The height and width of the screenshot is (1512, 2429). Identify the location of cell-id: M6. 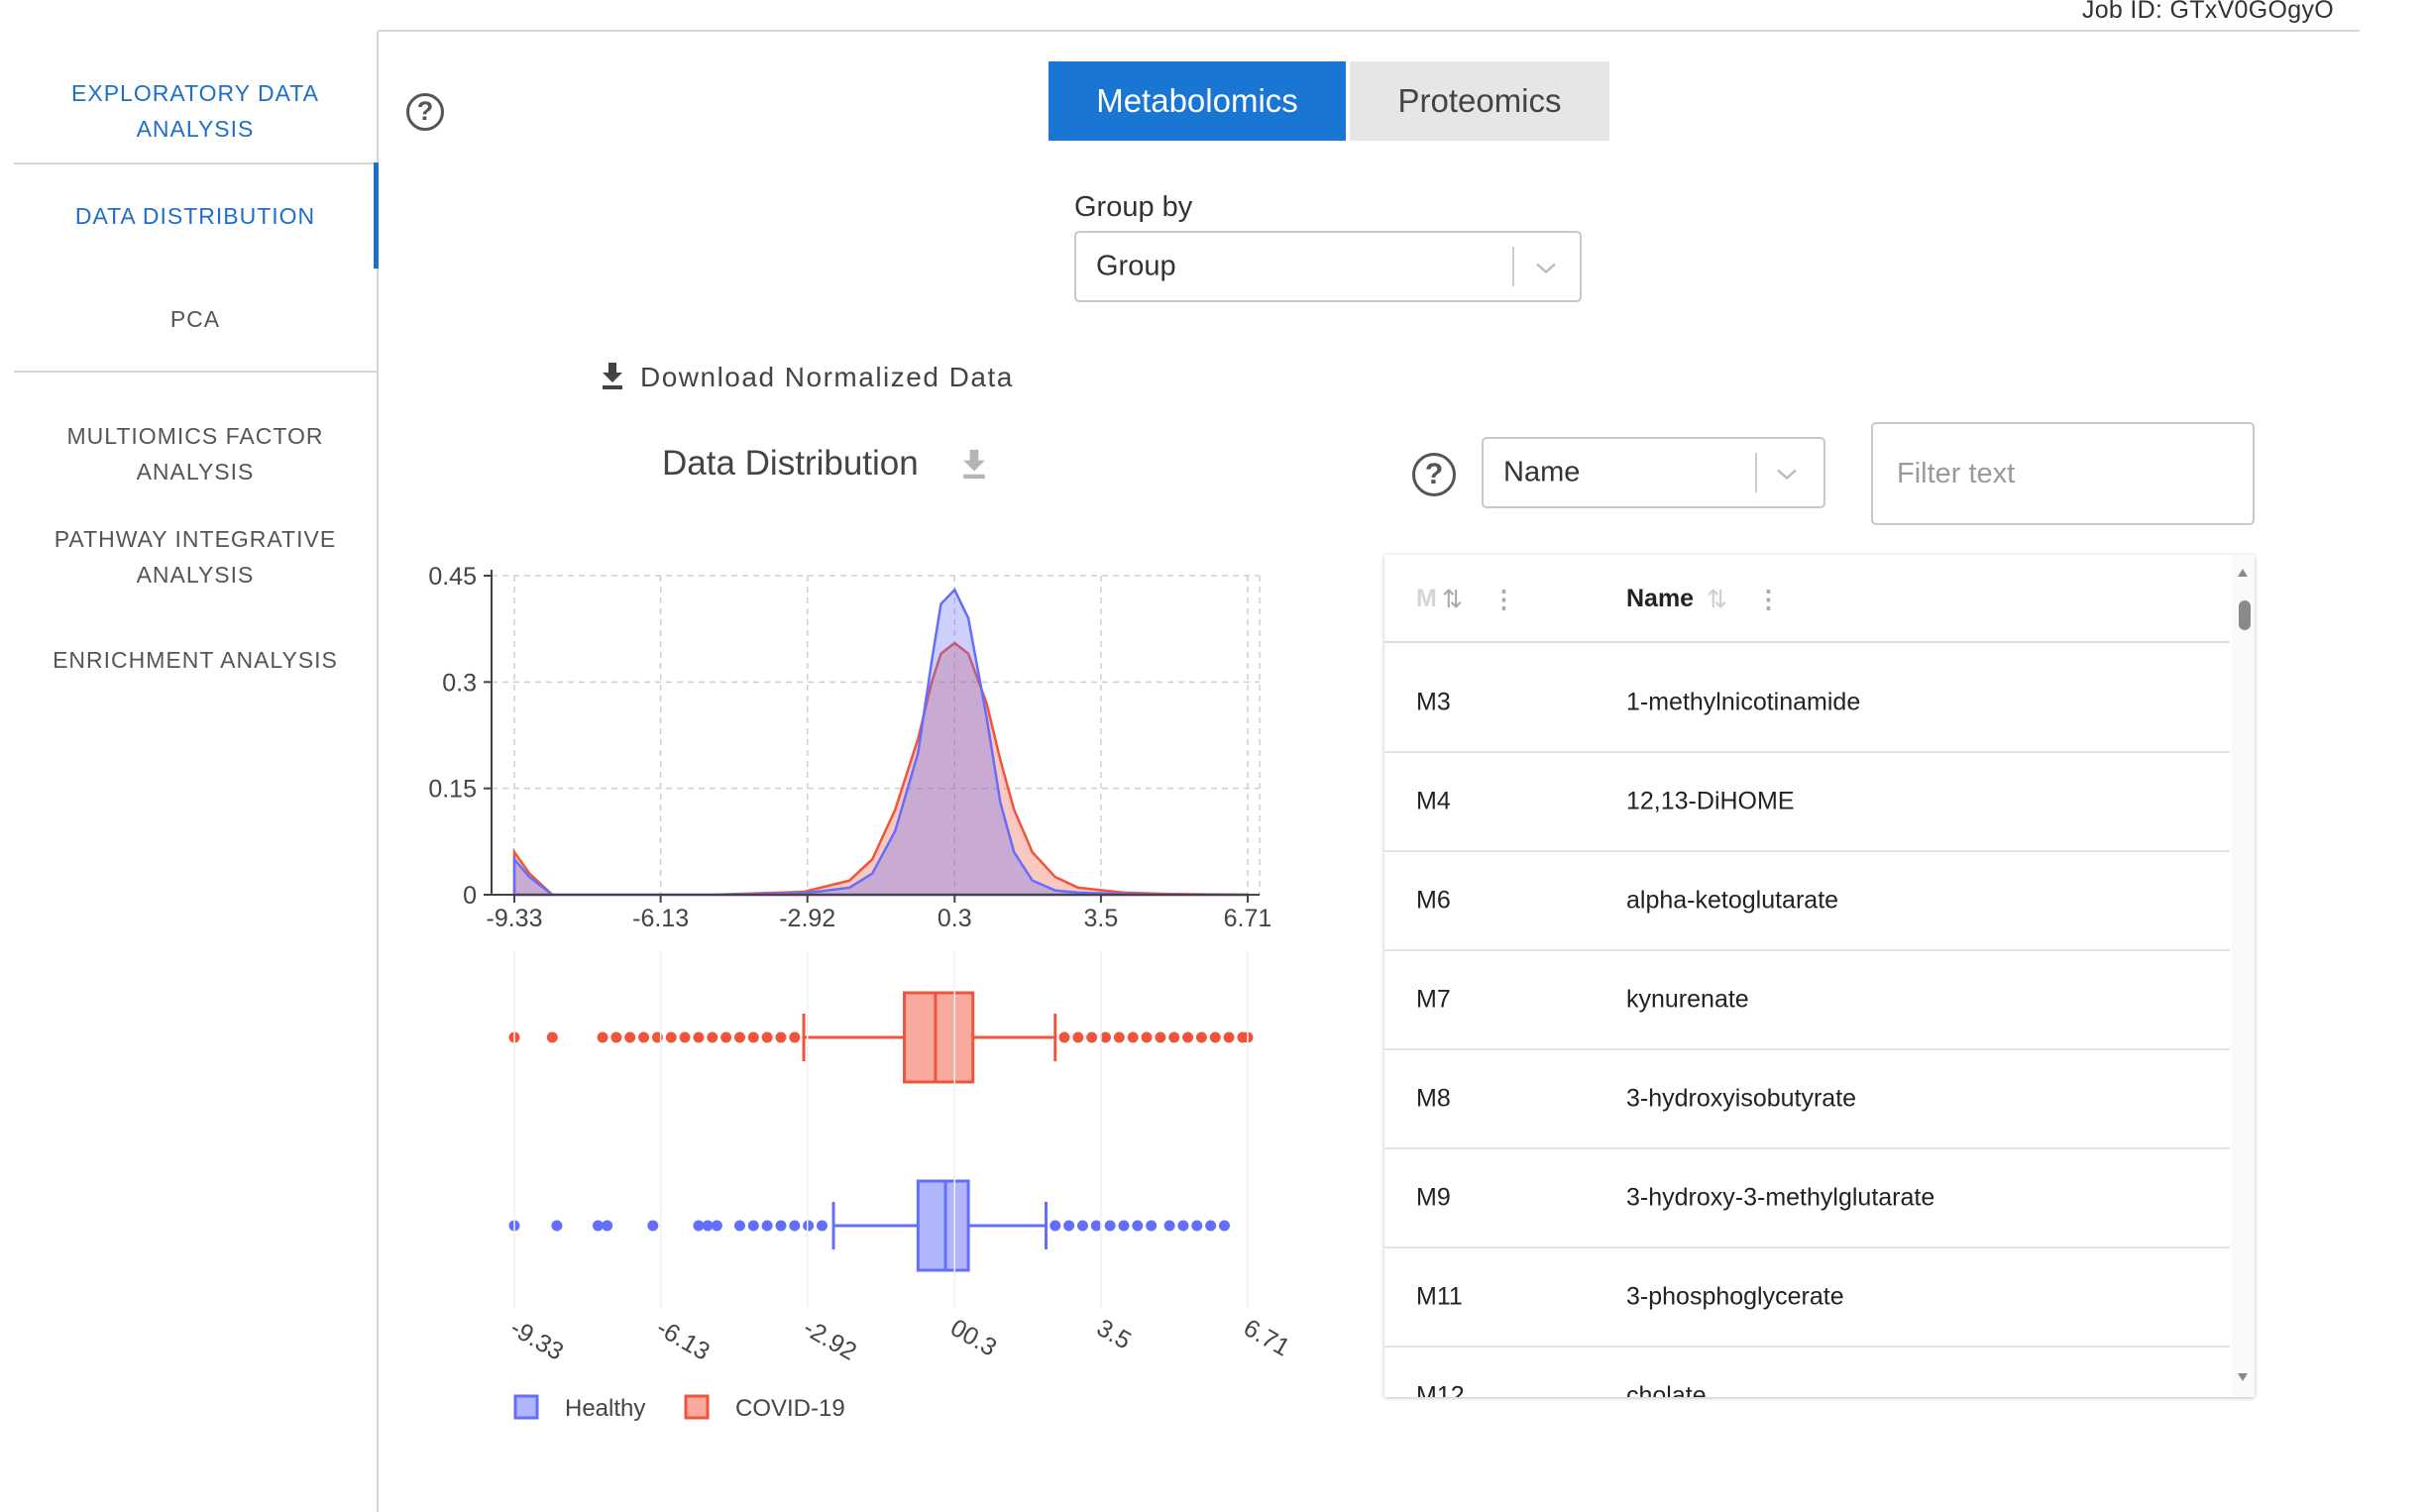
(1433, 901).